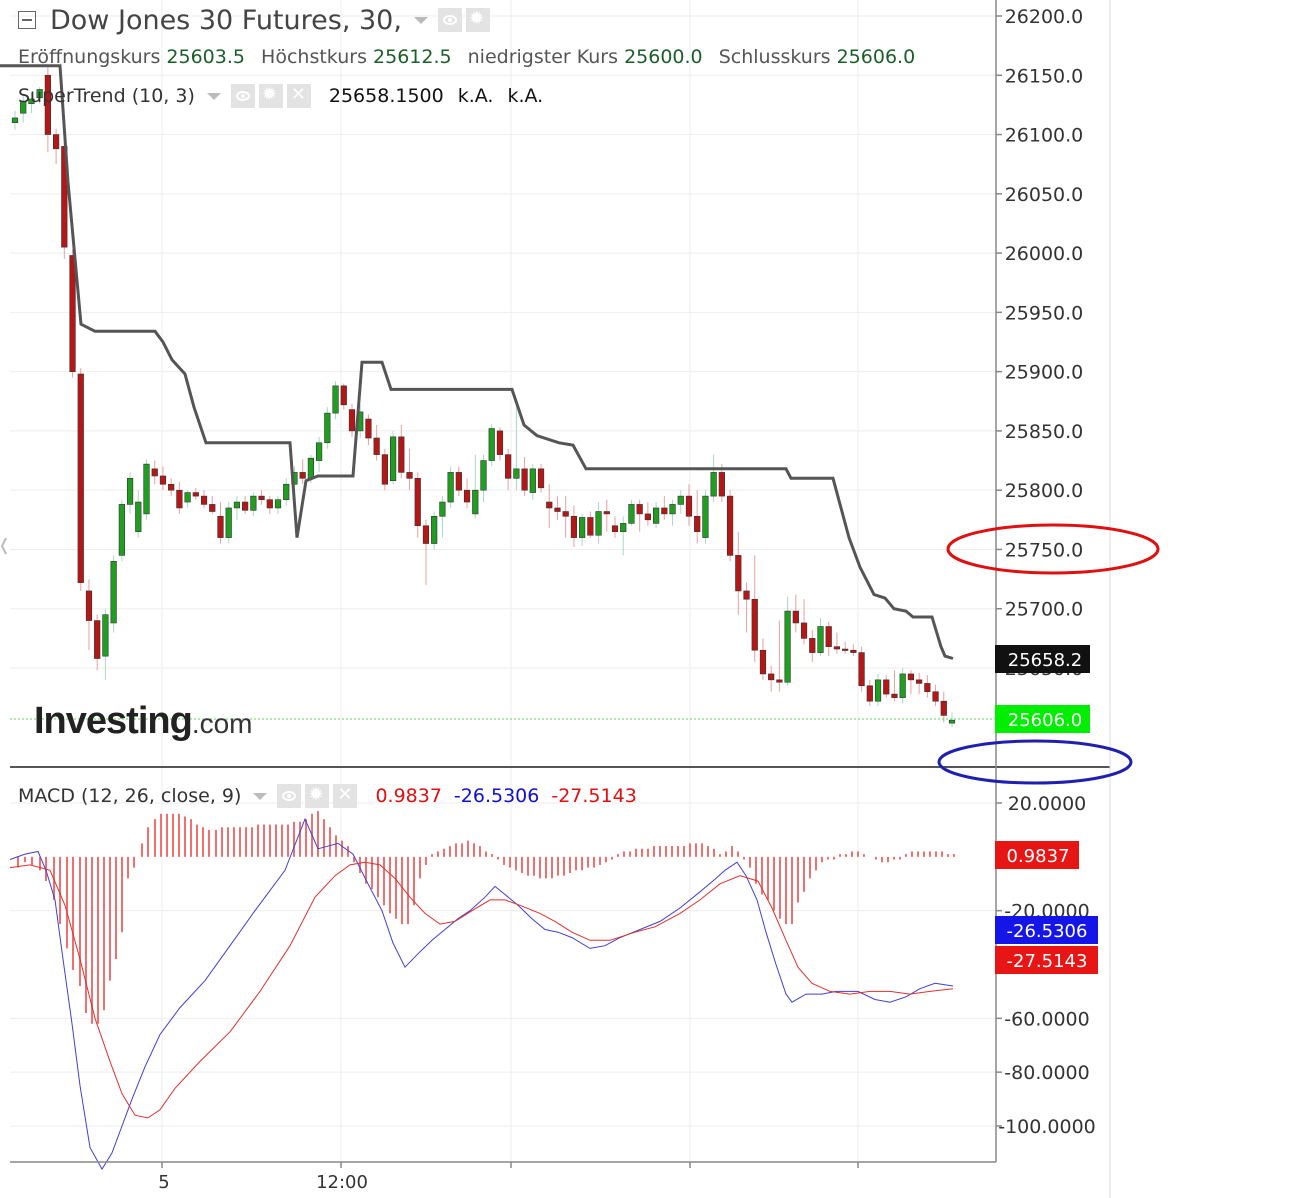  I want to click on macd-dropdown-icon, so click(260, 796).